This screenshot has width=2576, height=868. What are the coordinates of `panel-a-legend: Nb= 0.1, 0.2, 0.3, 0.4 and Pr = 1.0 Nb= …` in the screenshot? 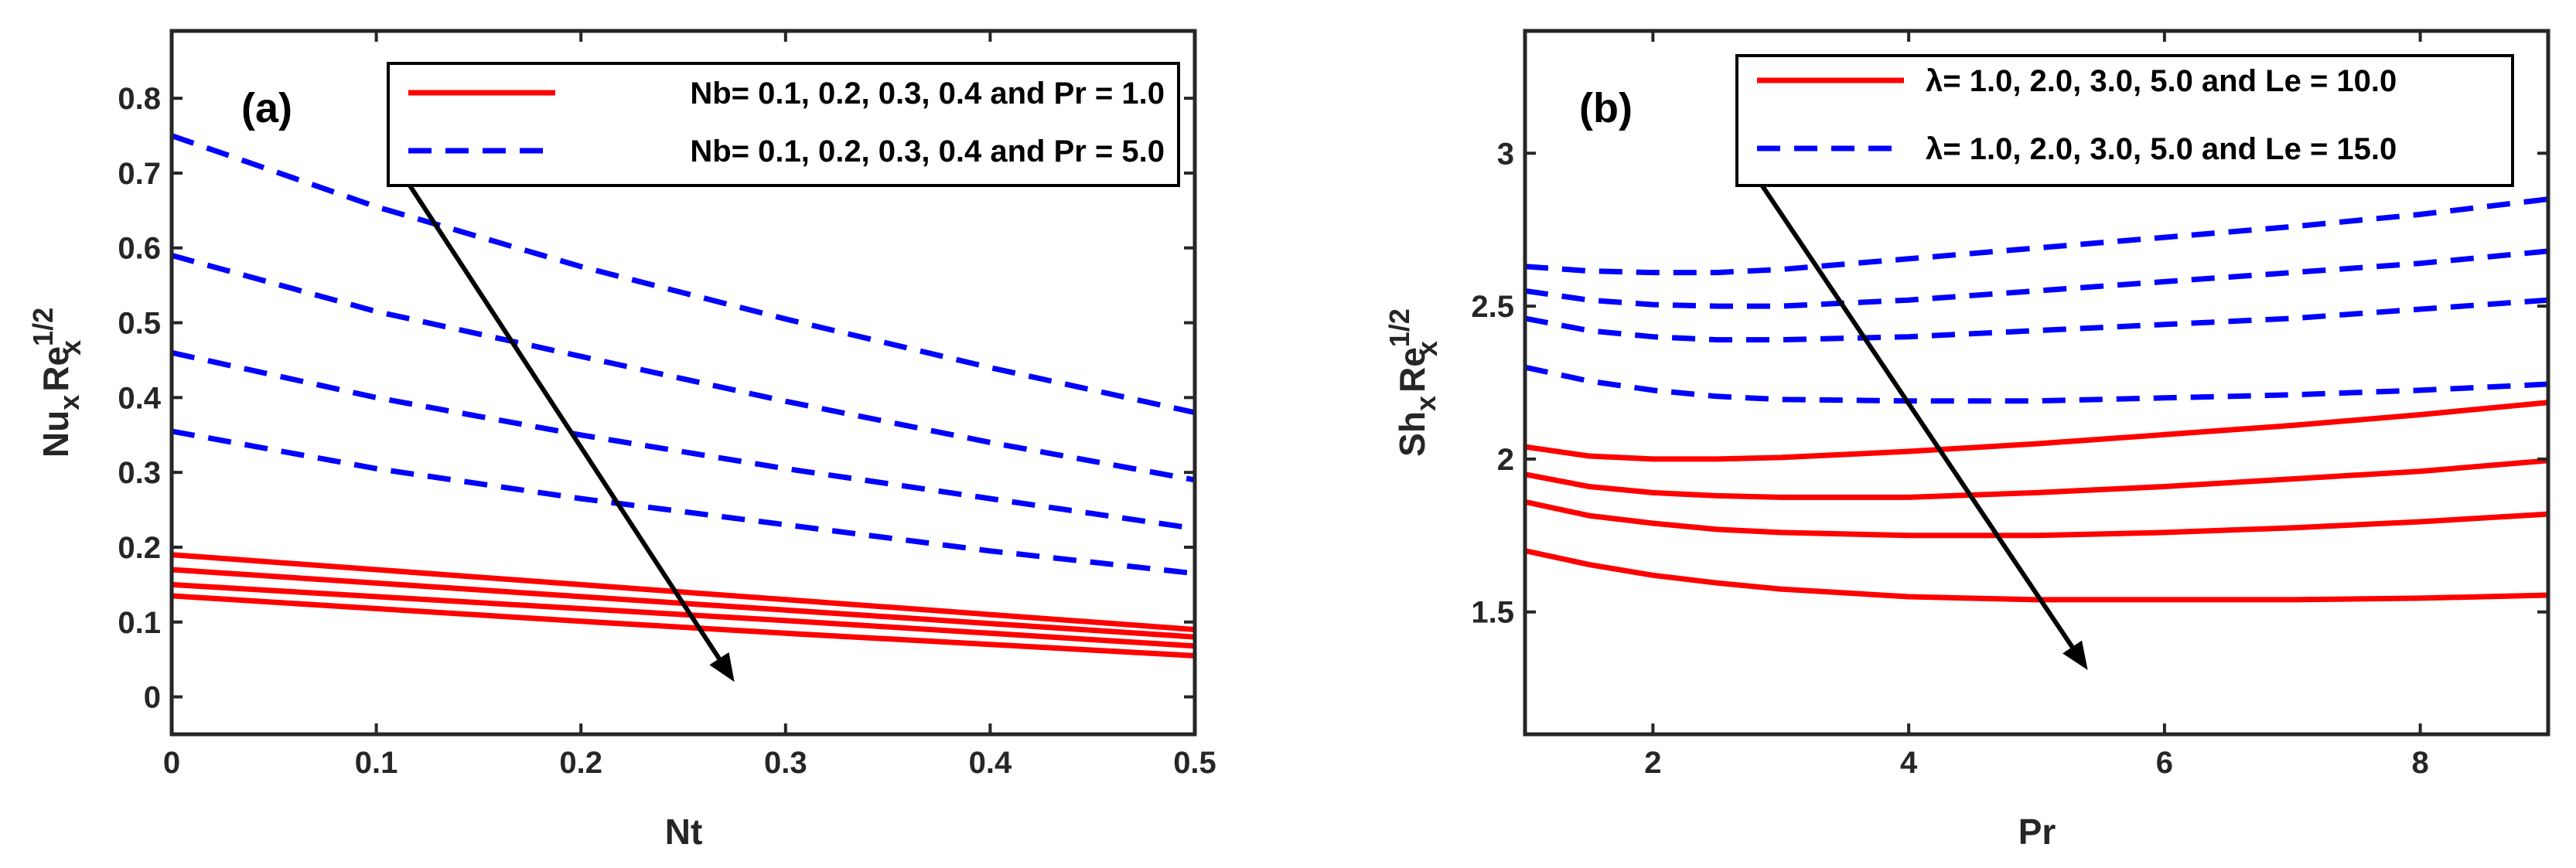 It's located at (784, 125).